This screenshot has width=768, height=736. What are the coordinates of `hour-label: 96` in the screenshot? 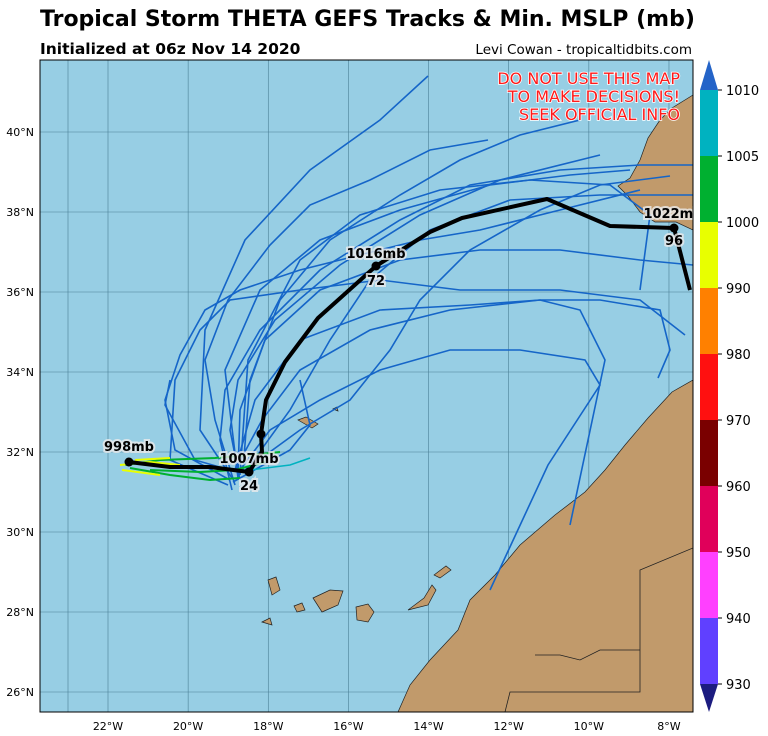 It's located at (674, 241).